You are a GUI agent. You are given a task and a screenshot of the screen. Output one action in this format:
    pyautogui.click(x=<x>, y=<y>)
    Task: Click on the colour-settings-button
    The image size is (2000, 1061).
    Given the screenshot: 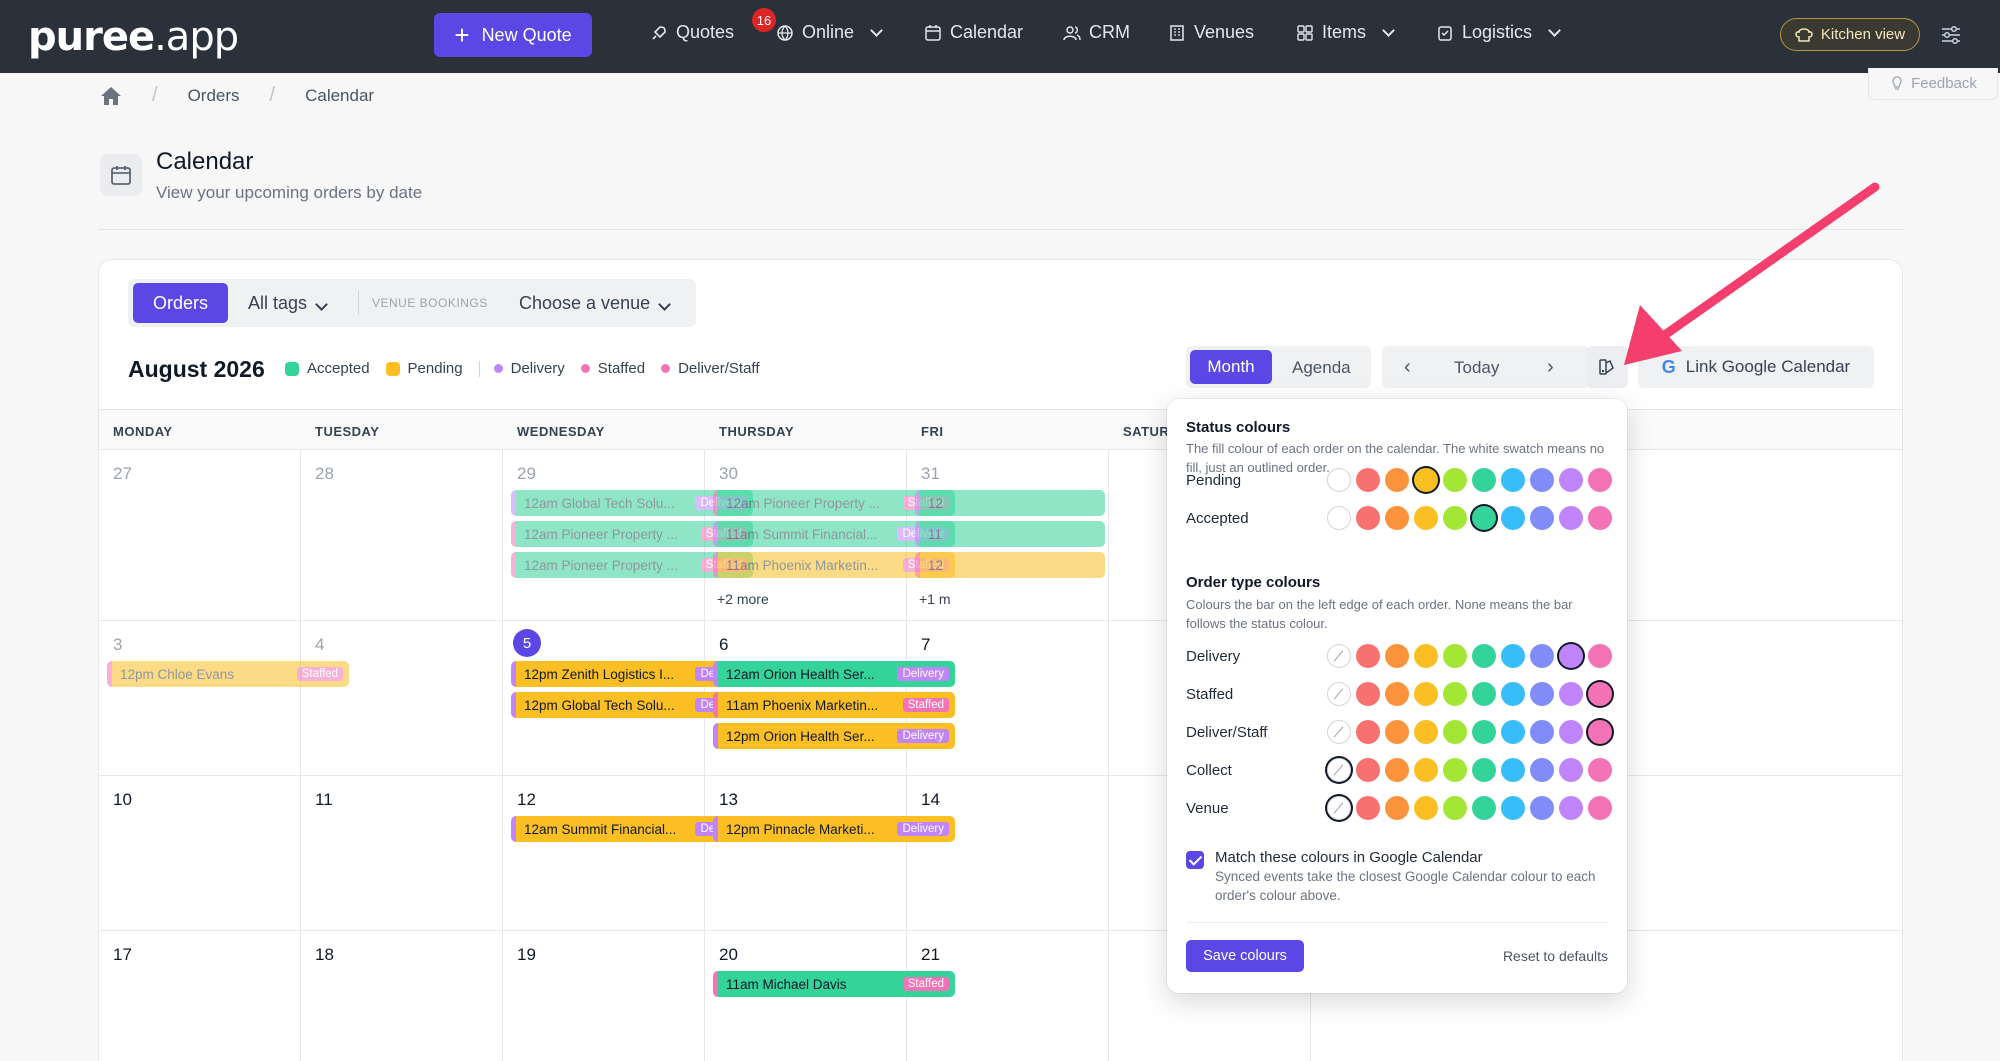 What is the action you would take?
    pyautogui.click(x=1607, y=367)
    